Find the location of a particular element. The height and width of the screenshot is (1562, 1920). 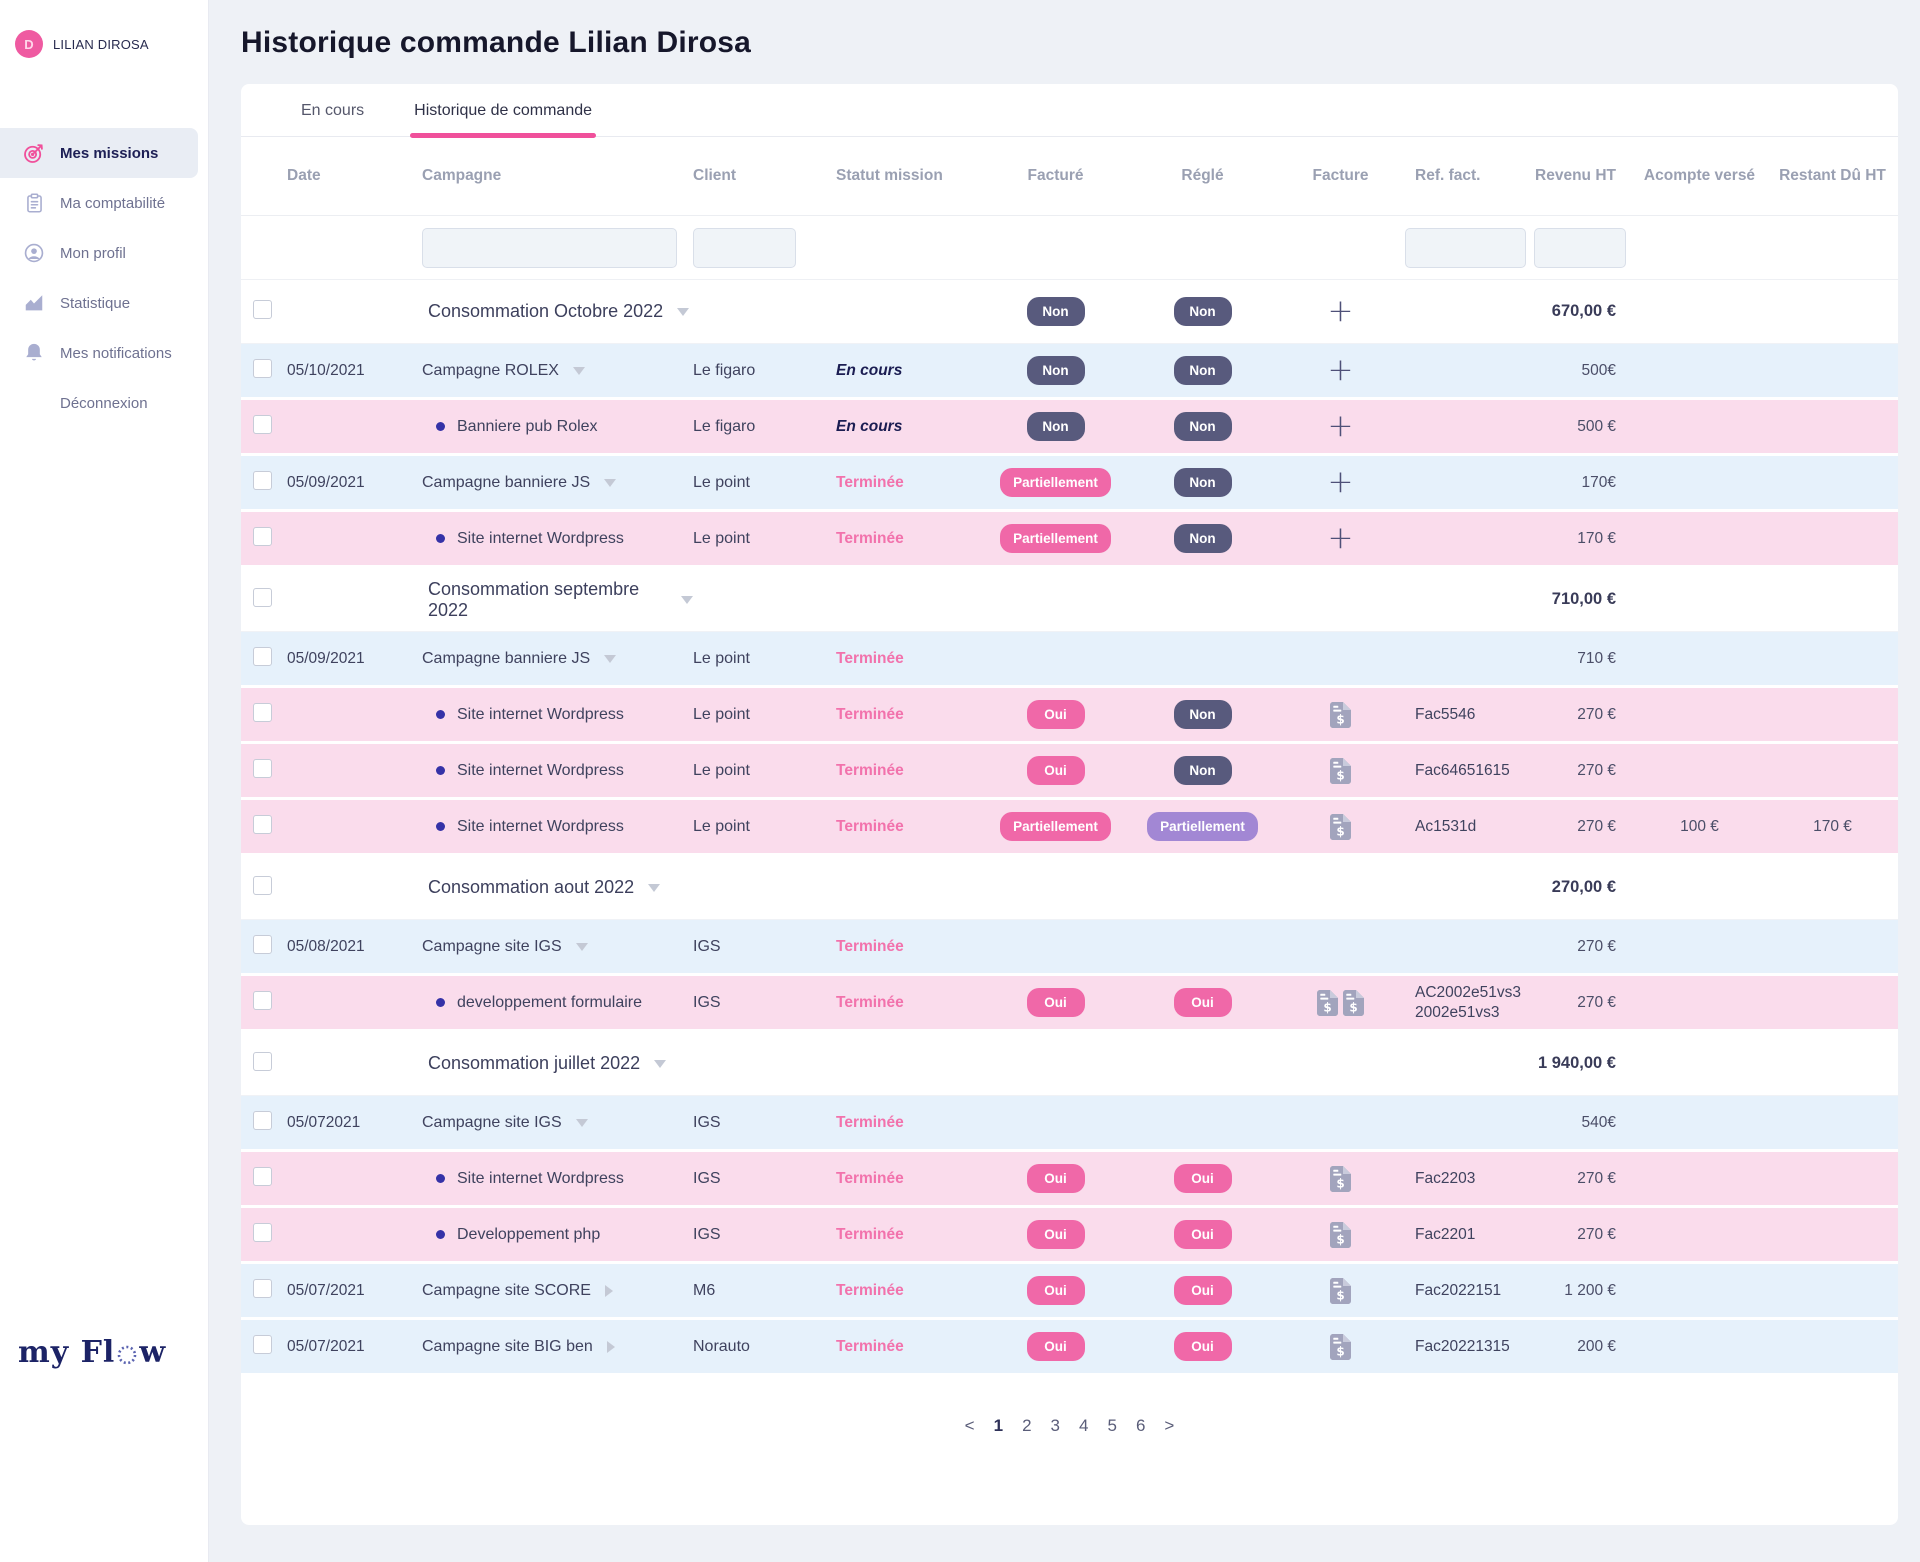

status-label: Terminée is located at coordinates (870, 1234).